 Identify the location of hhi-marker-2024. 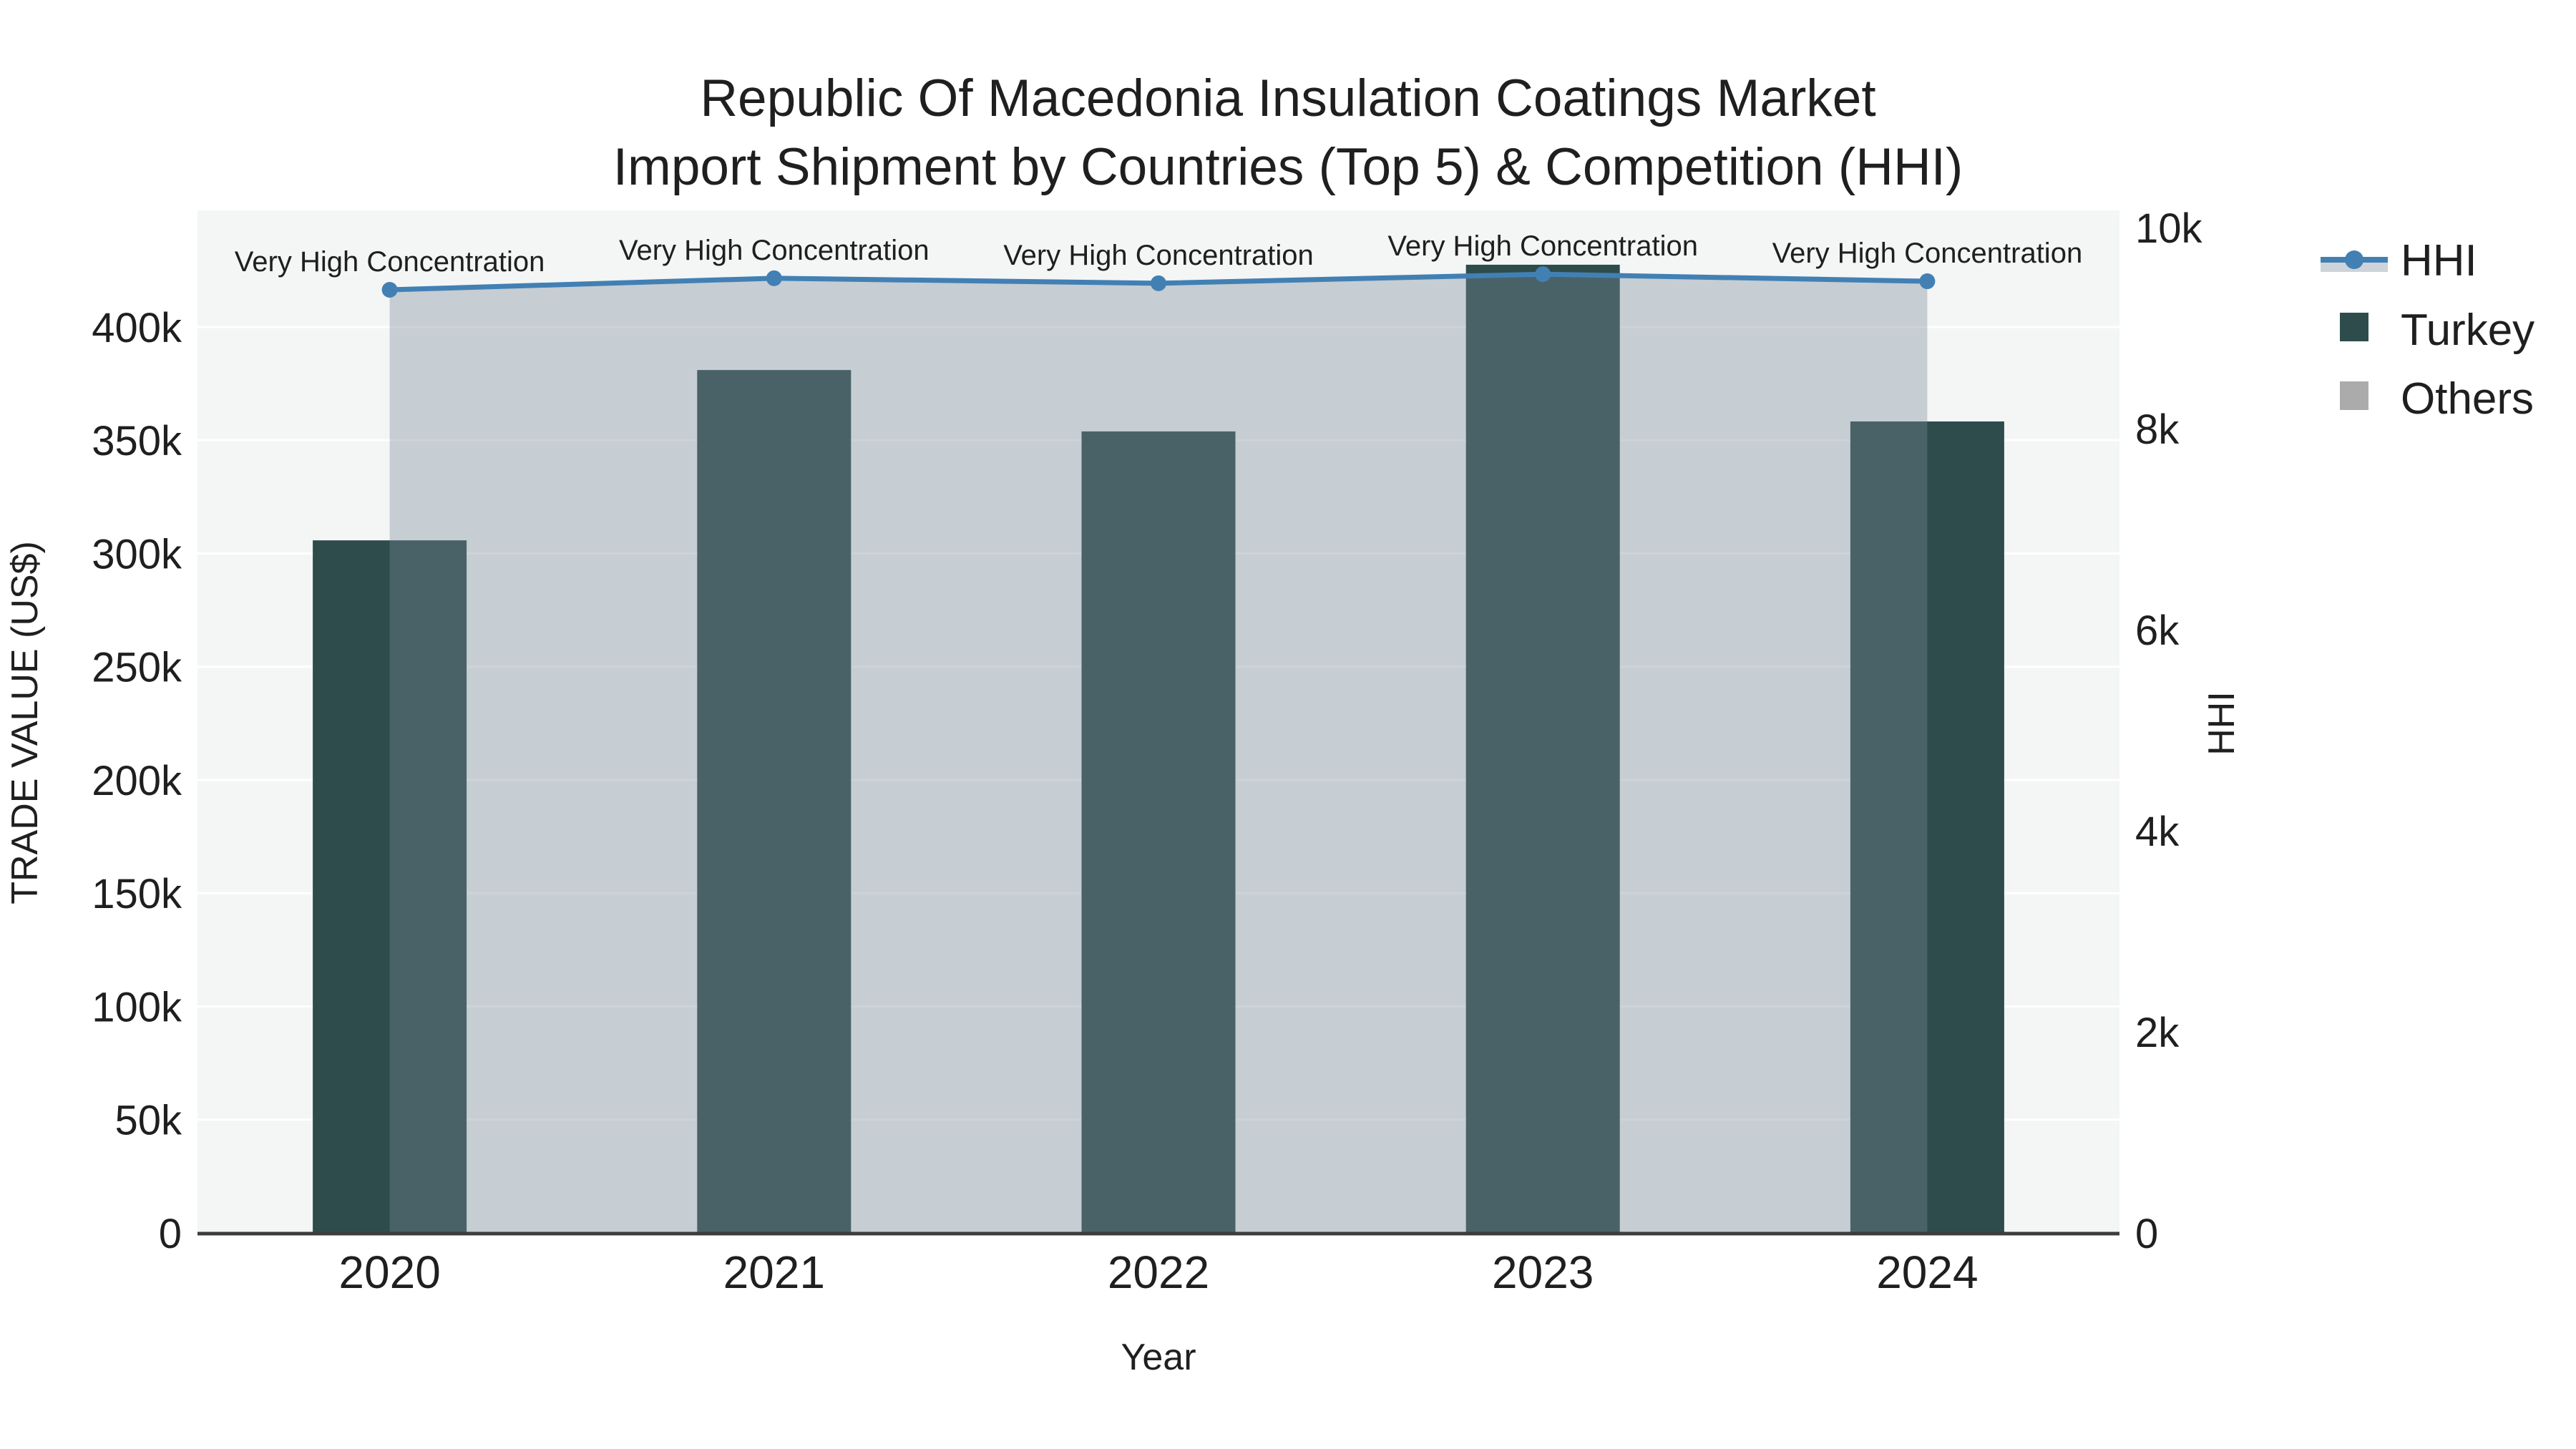
(1927, 281).